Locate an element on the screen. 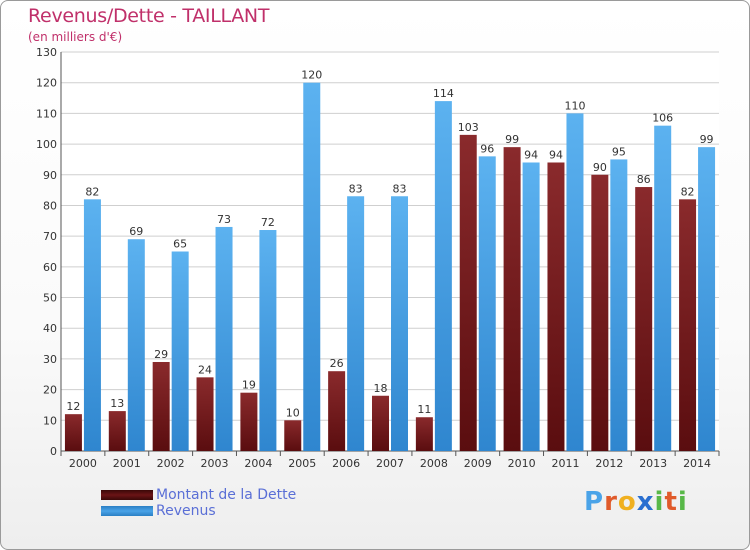 The width and height of the screenshot is (750, 550). data-label-revenus: 110 is located at coordinates (574, 105).